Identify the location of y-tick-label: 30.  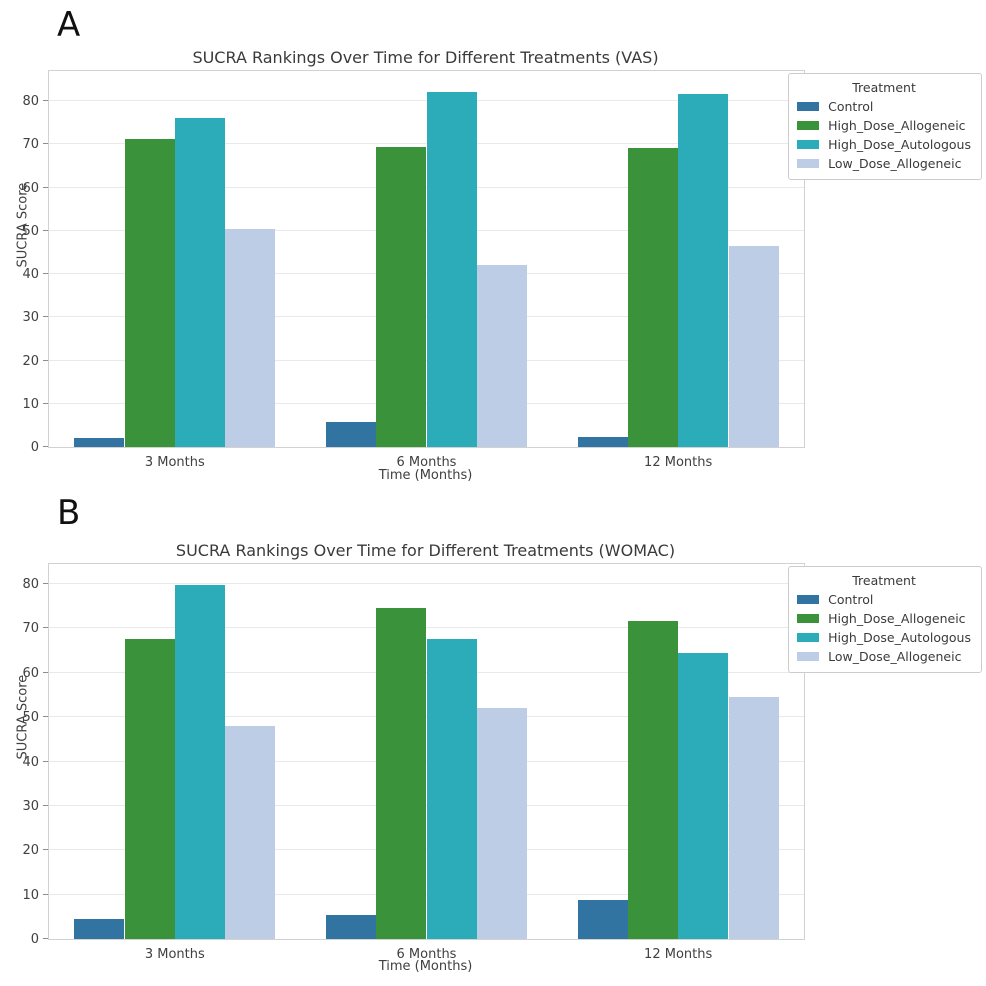
(30, 318).